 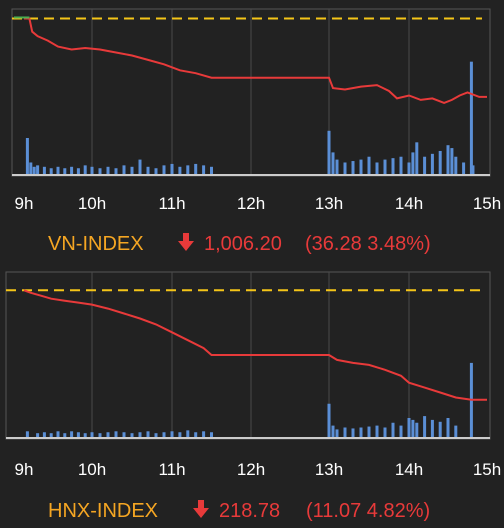 I want to click on hnx-index-tick-label: 9h, so click(x=24, y=469).